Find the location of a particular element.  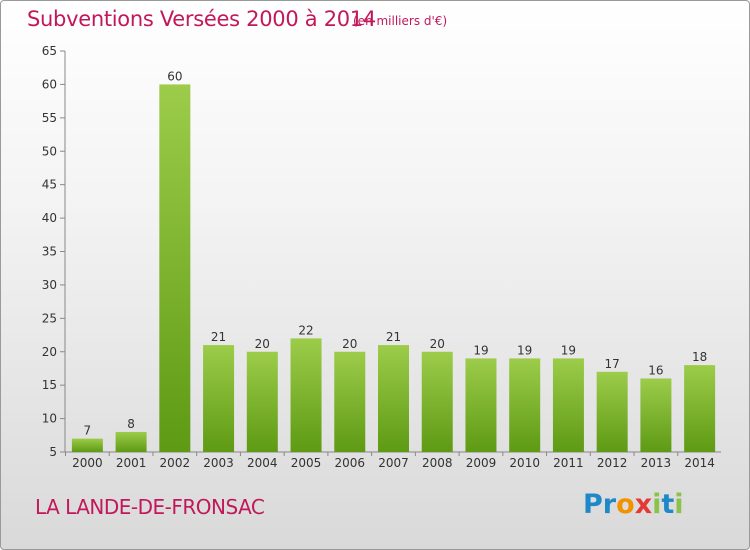

bar-2001 is located at coordinates (131, 441).